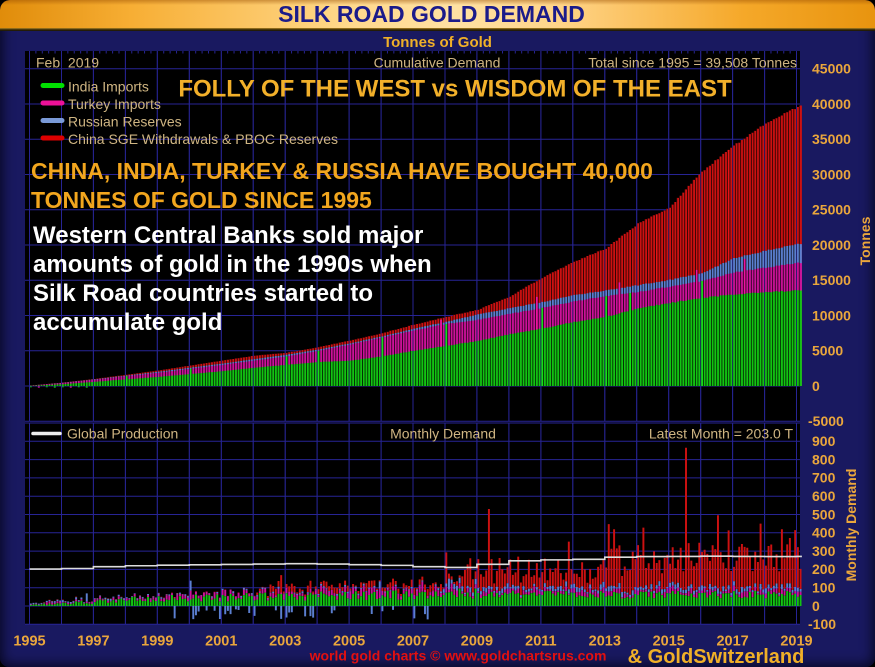 Image resolution: width=875 pixels, height=667 pixels. I want to click on svg-text: accumulate gold, so click(127, 322).